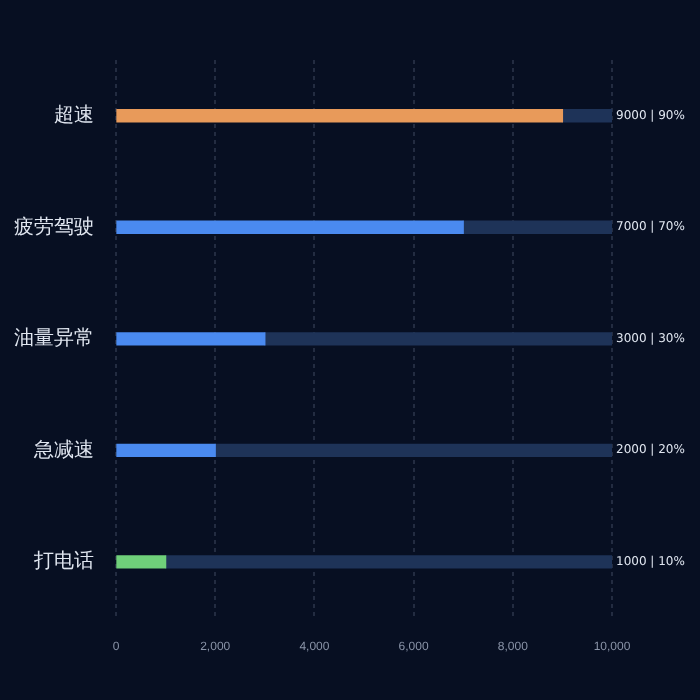 This screenshot has height=700, width=700. I want to click on y-tick-label: 打电话, so click(63, 561).